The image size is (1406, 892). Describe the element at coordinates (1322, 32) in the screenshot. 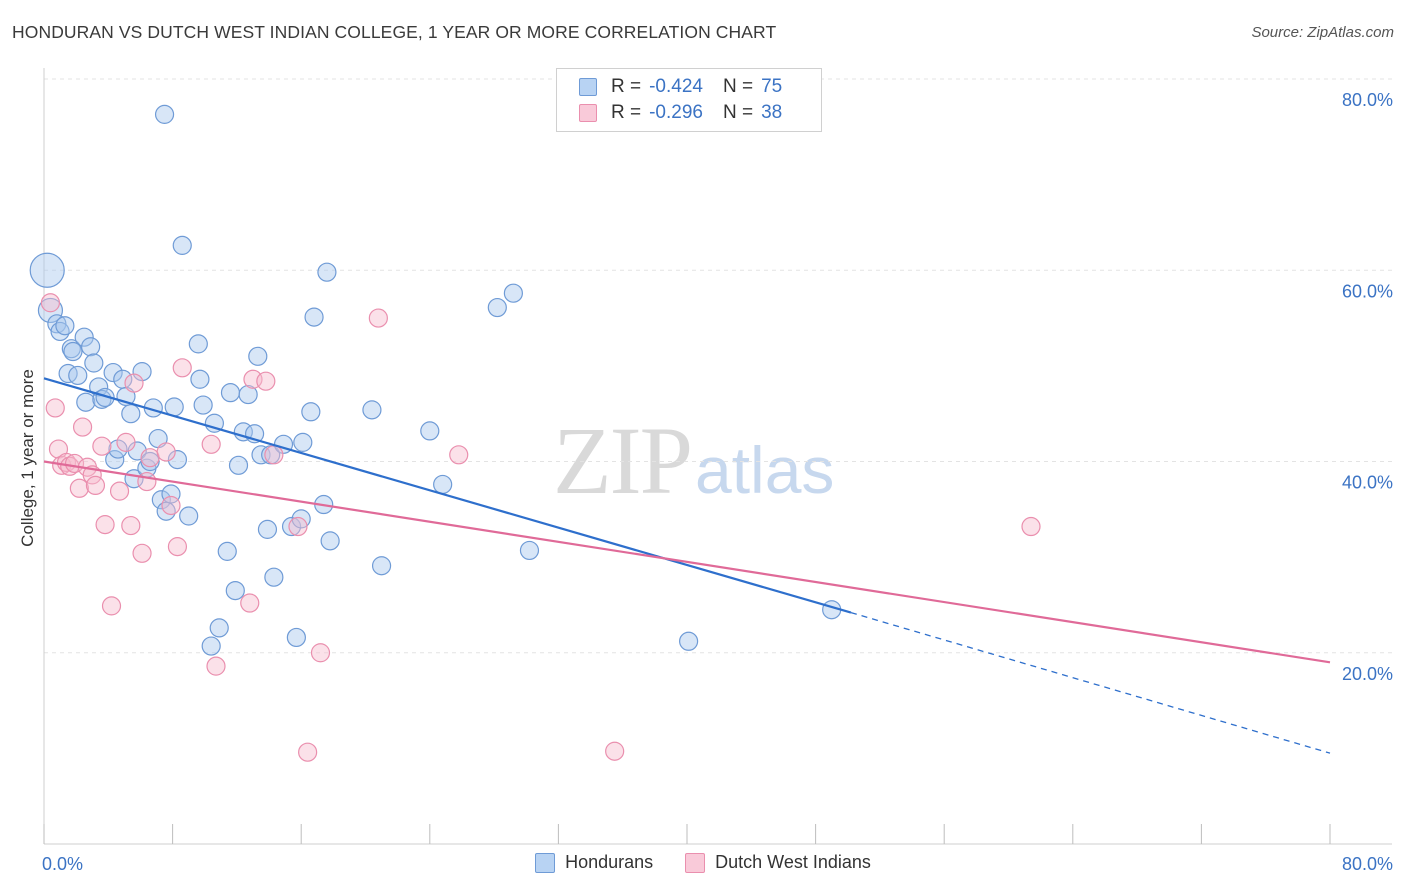

I see `source-label: Source: ZipAtlas.com` at that location.